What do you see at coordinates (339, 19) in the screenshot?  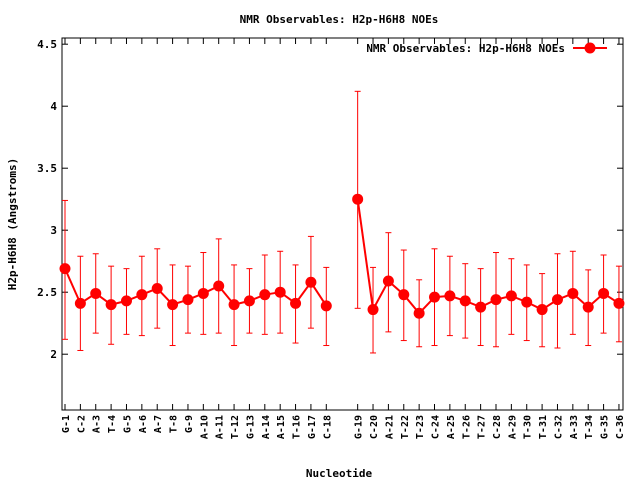 I see `chart-title: NMR Observables: H2p-H6H8 NOEs` at bounding box center [339, 19].